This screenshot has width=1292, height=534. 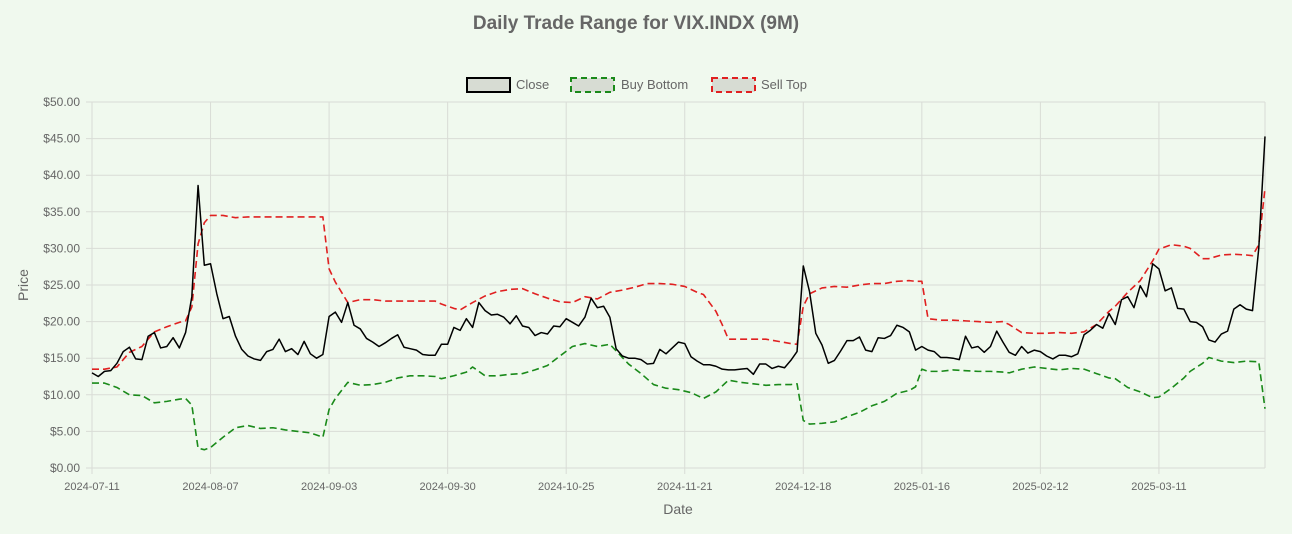 I want to click on y-tick-label: $0.00, so click(x=65, y=468).